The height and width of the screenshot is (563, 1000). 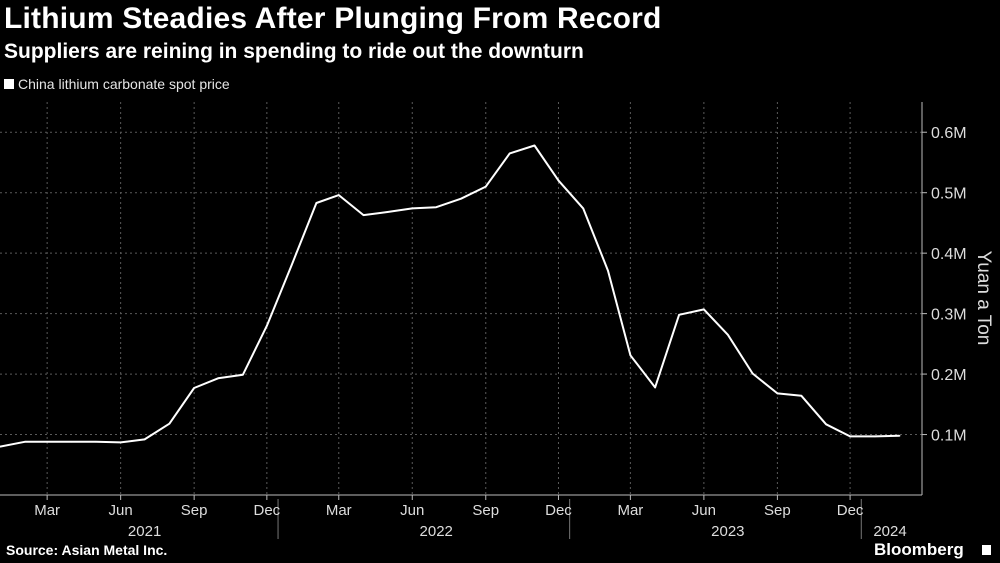 What do you see at coordinates (727, 531) in the screenshot?
I see `year-label: 2023` at bounding box center [727, 531].